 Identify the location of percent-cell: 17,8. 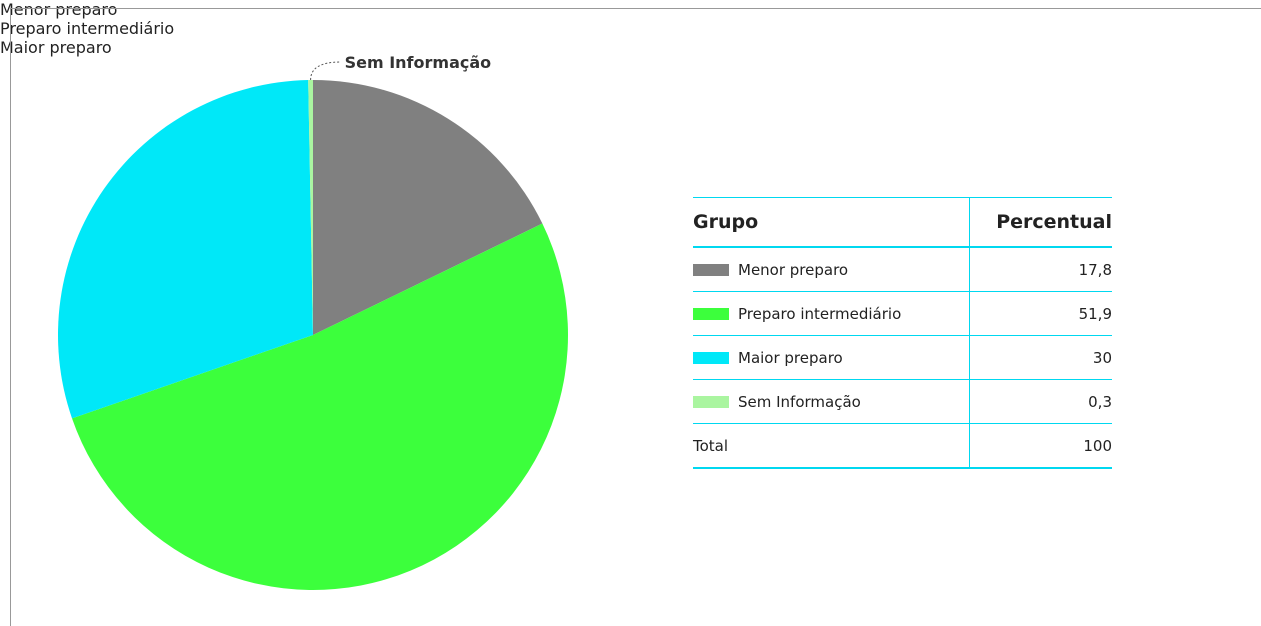
(1095, 269).